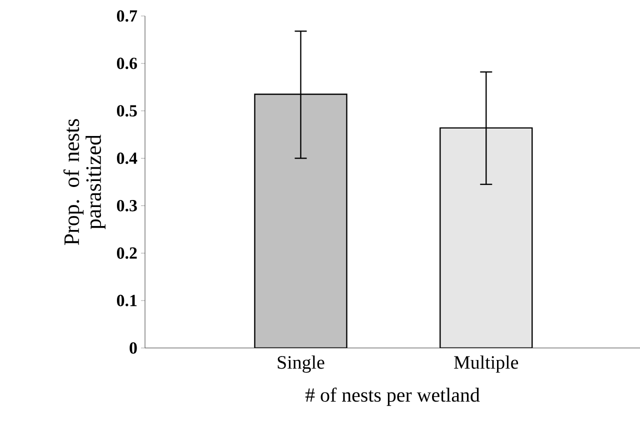 The height and width of the screenshot is (438, 640). What do you see at coordinates (301, 364) in the screenshot?
I see `x-tick-label: Single` at bounding box center [301, 364].